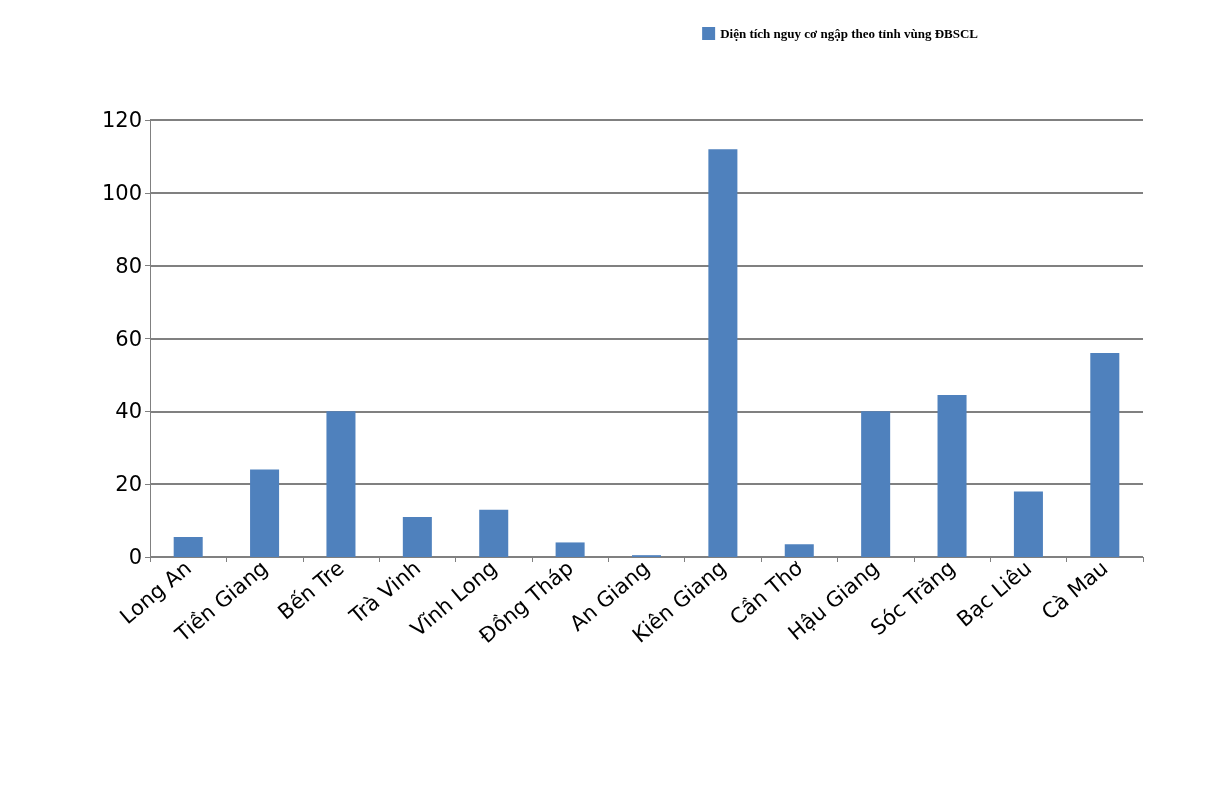 The width and height of the screenshot is (1213, 785). What do you see at coordinates (128, 265) in the screenshot?
I see `y-tick-label: 80` at bounding box center [128, 265].